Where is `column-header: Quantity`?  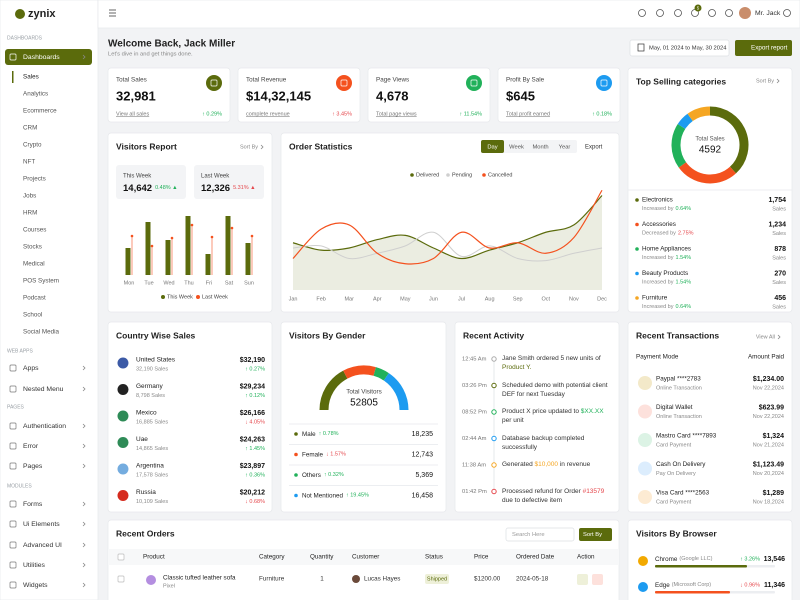 column-header: Quantity is located at coordinates (322, 557).